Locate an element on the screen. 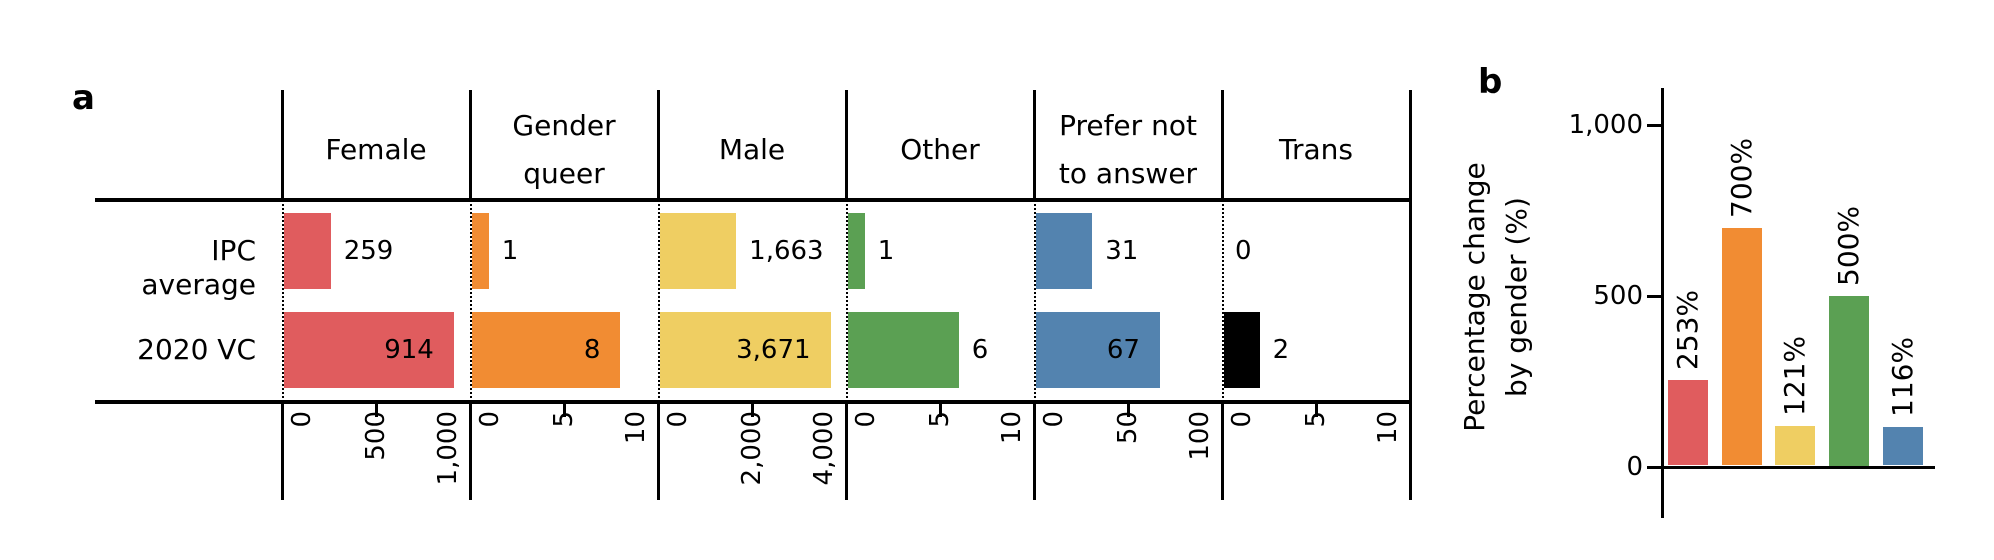 This screenshot has width=1994, height=560. row-label: 2020 VC is located at coordinates (196, 349).